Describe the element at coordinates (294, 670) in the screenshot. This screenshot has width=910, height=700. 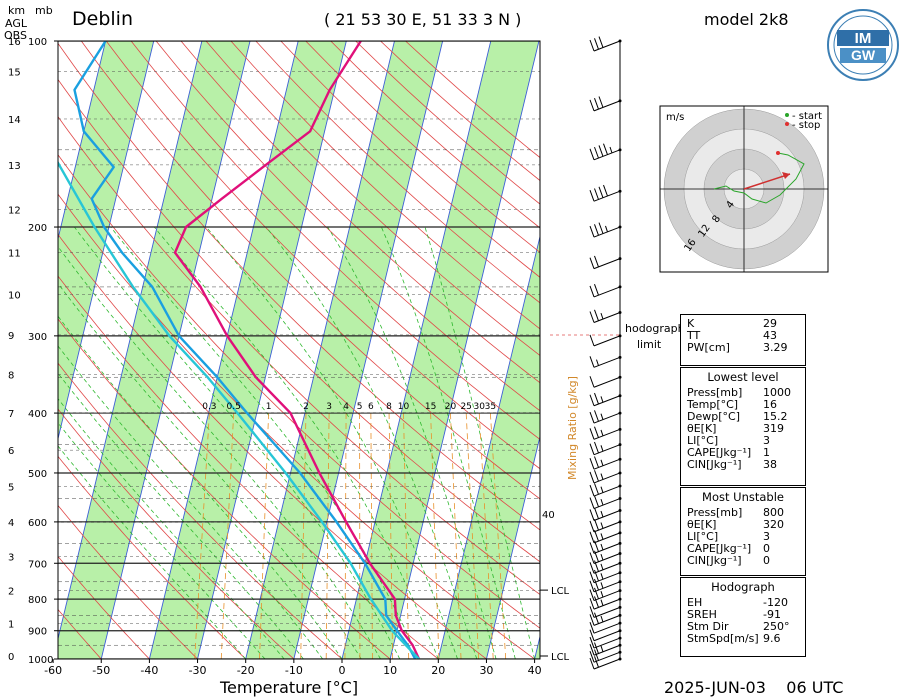
I see `temperature-tick-label: -10` at that location.